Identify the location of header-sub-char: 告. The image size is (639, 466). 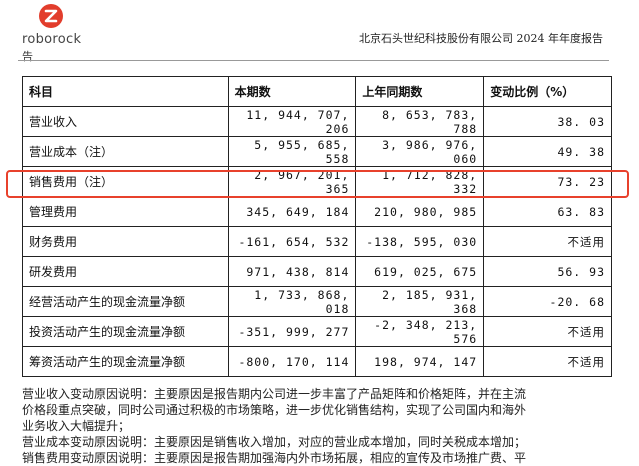
(27, 56).